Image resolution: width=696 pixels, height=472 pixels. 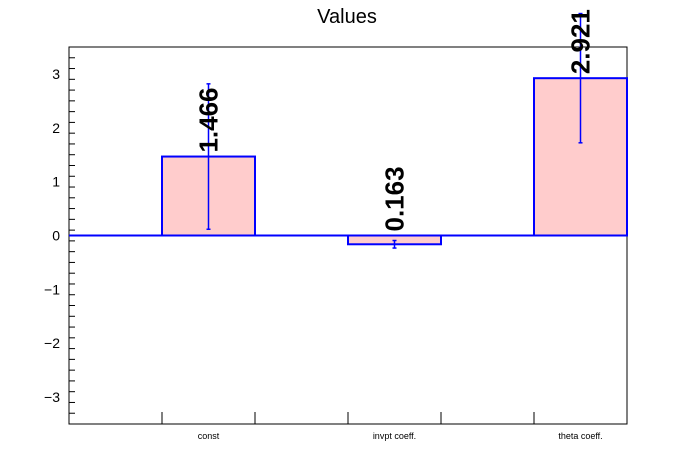 What do you see at coordinates (56, 236) in the screenshot?
I see `y-tick-label: 0` at bounding box center [56, 236].